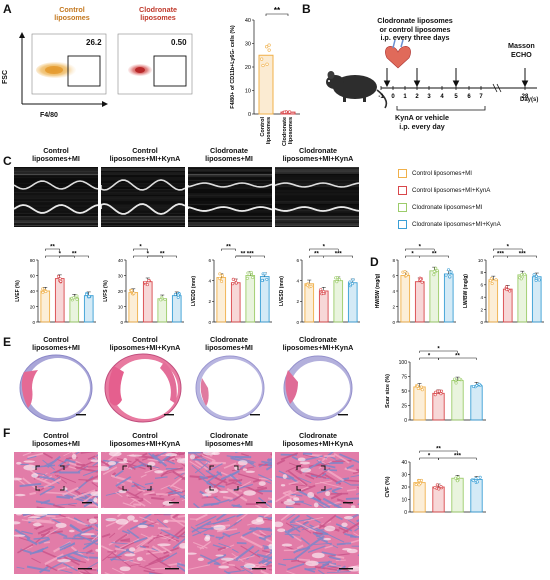  What do you see at coordinates (49, 115) in the screenshot?
I see `flow-x-label: F4/80` at bounding box center [49, 115].